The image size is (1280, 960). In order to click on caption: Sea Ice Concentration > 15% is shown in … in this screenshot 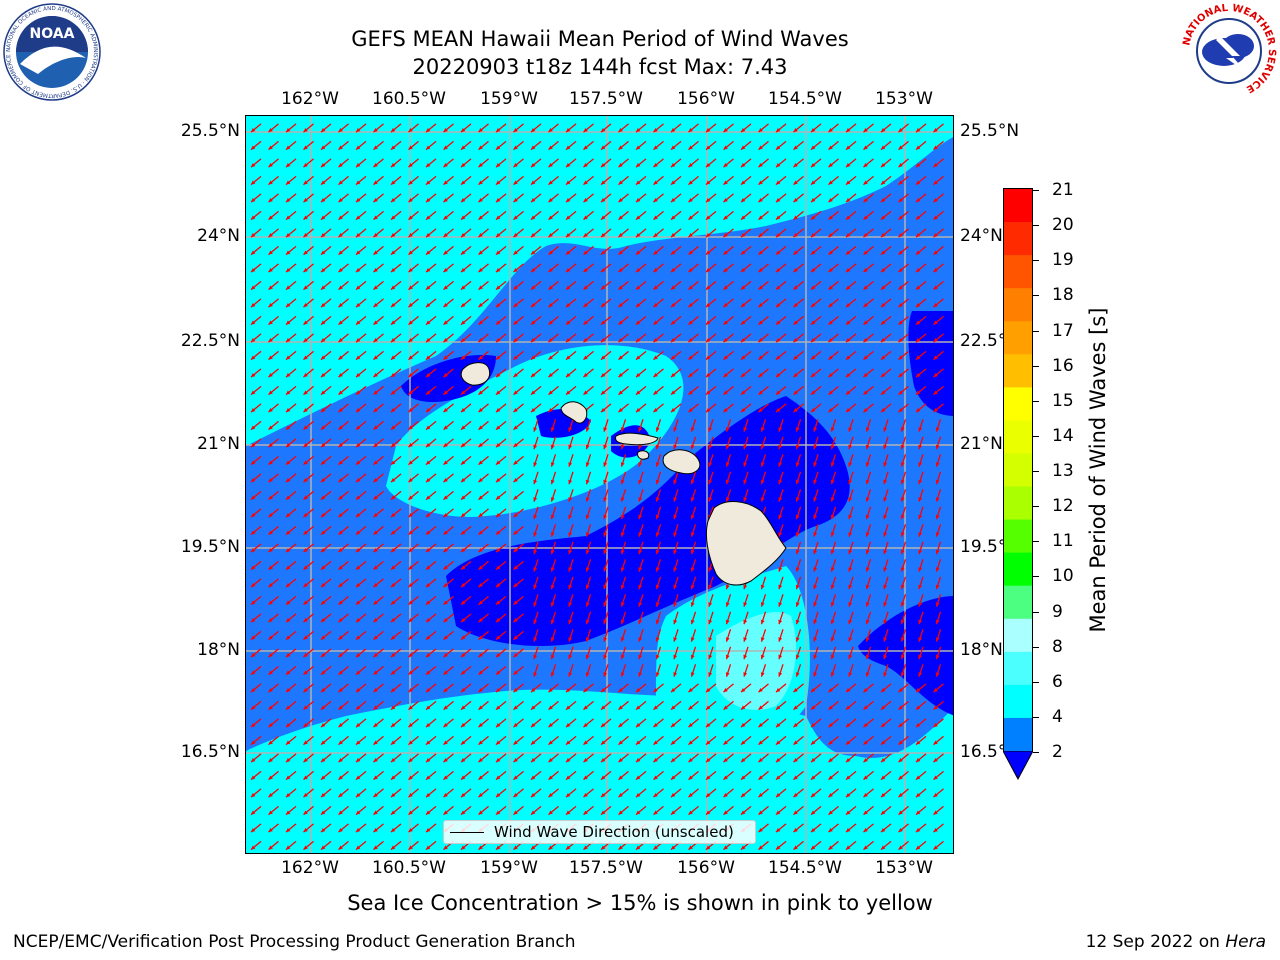, I will do `click(640, 903)`.